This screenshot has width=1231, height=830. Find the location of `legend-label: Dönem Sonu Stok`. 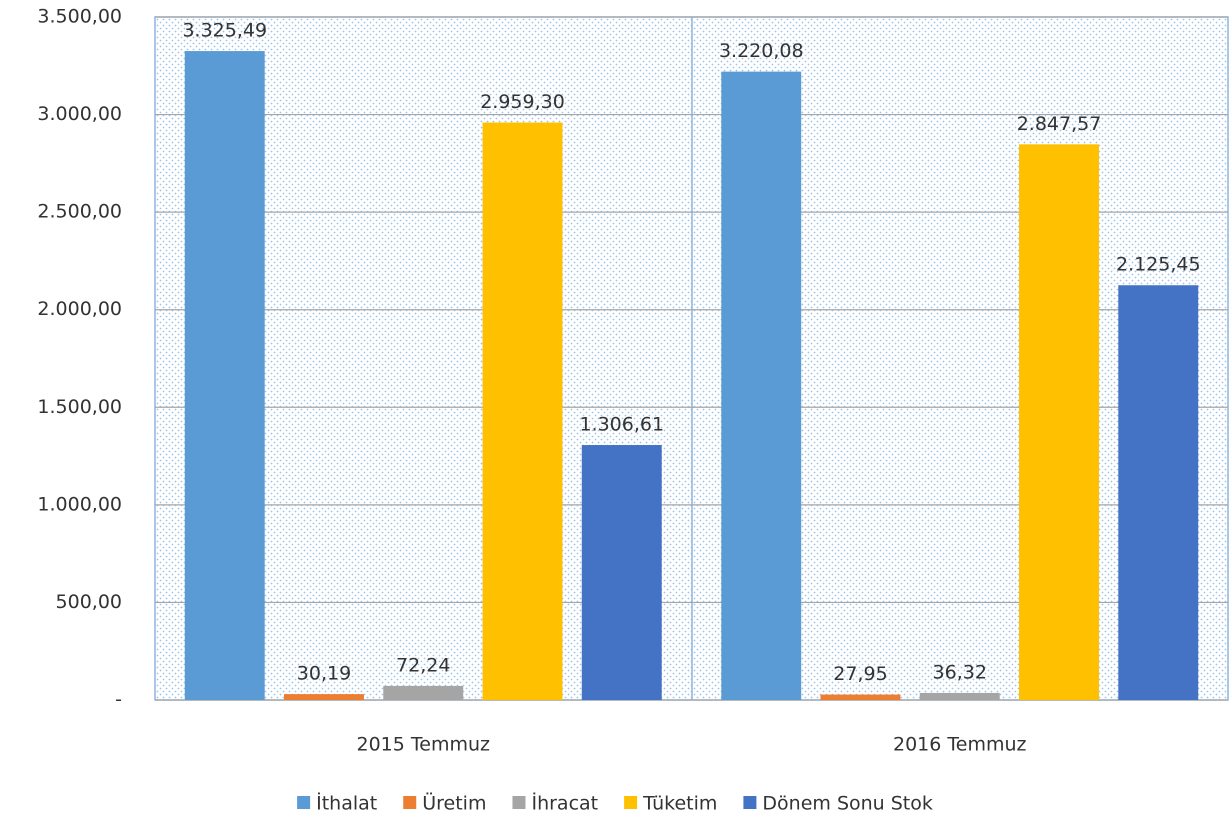

legend-label: Dönem Sonu Stok is located at coordinates (847, 804).